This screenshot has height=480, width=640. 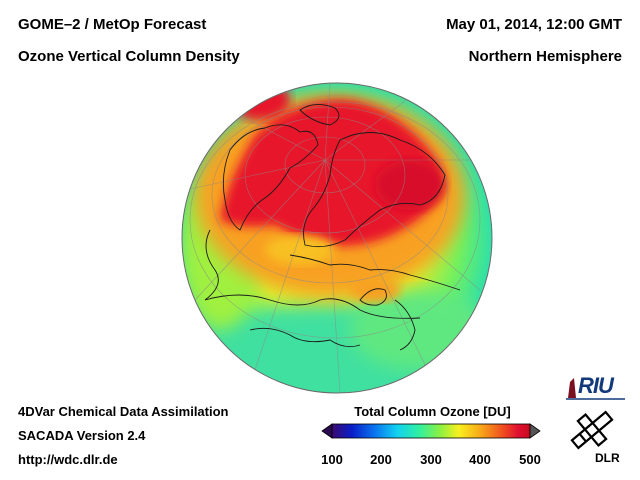 What do you see at coordinates (545, 56) in the screenshot?
I see `hemisphere-label: Northern Hemisphere` at bounding box center [545, 56].